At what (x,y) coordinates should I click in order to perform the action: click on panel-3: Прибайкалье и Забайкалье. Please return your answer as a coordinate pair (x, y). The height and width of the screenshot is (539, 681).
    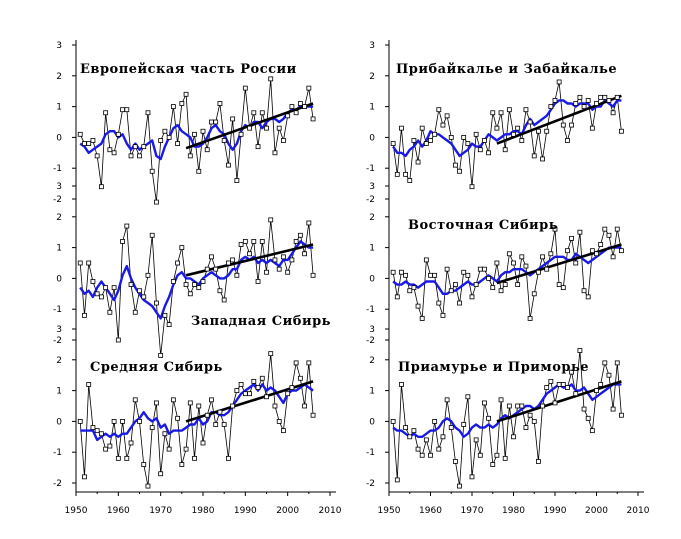
    Looking at the image, I should click on (507, 126).